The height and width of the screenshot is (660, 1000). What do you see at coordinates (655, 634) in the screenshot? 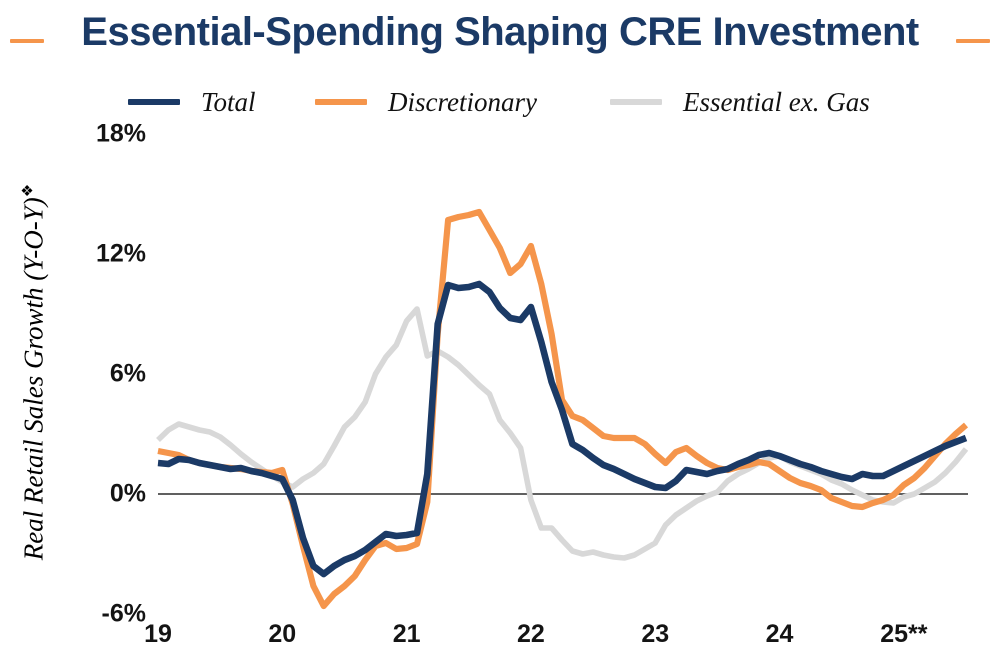
I see `x-tick-label: 23` at bounding box center [655, 634].